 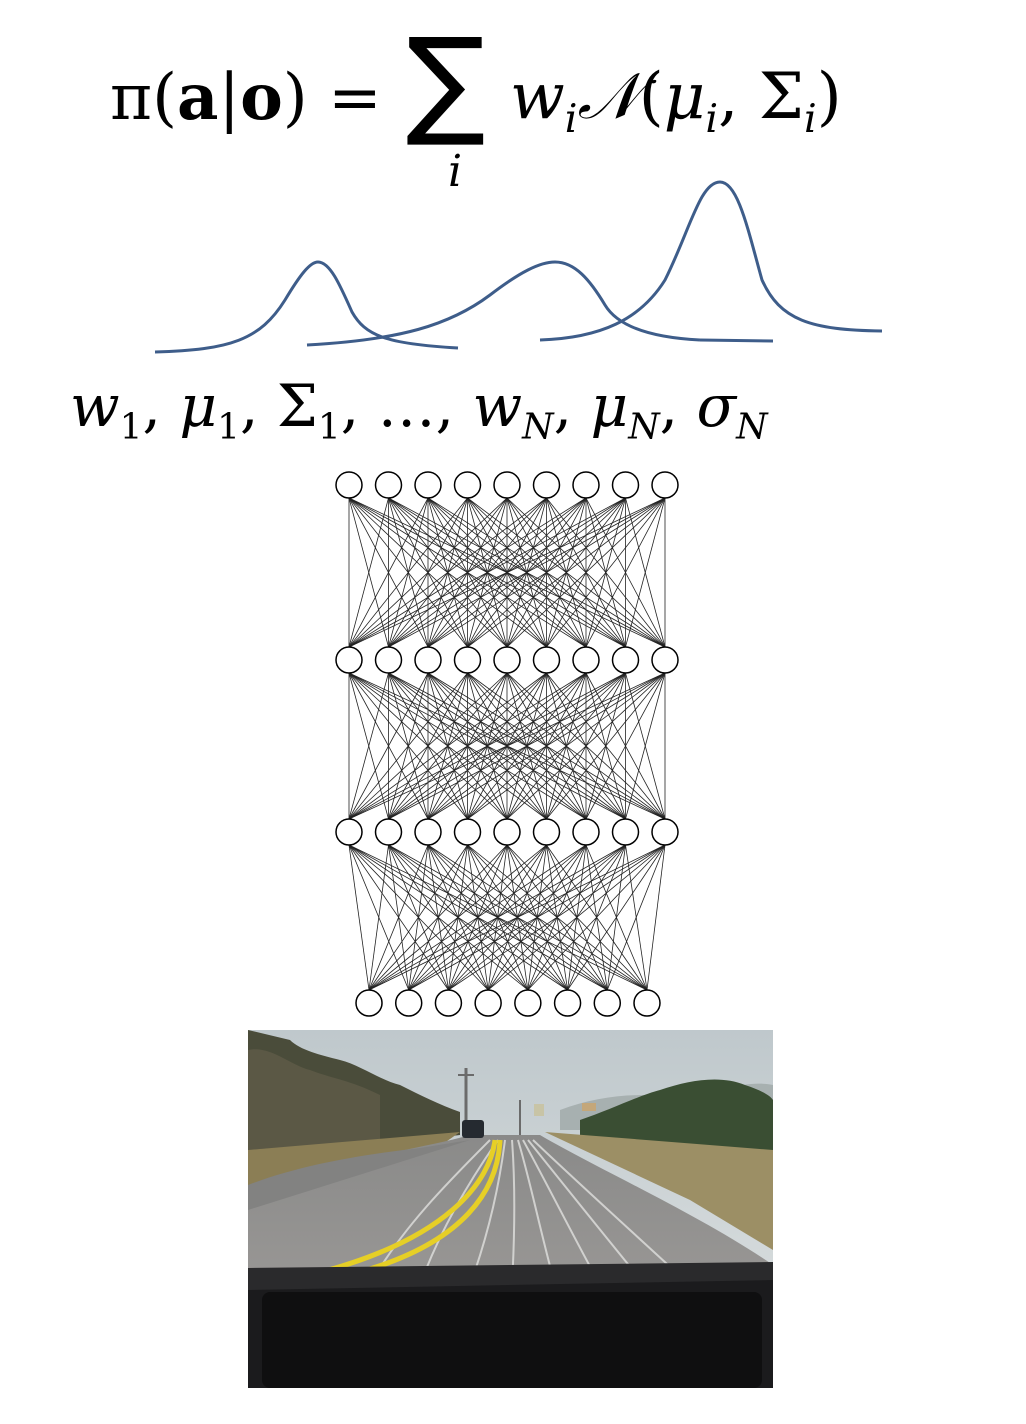 What do you see at coordinates (510, 1217) in the screenshot?
I see `road-surface` at bounding box center [510, 1217].